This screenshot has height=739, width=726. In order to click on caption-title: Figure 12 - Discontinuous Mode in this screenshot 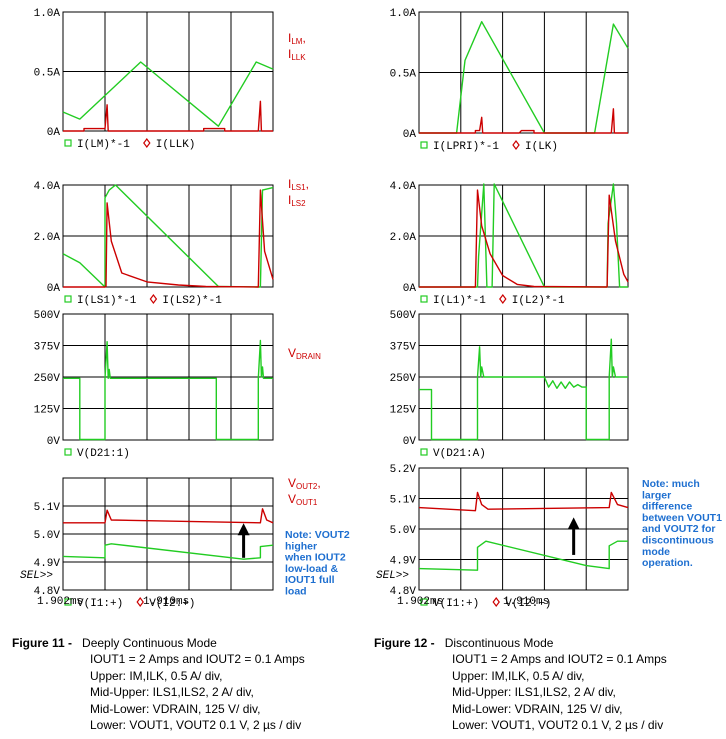, I will do `click(520, 643)`.